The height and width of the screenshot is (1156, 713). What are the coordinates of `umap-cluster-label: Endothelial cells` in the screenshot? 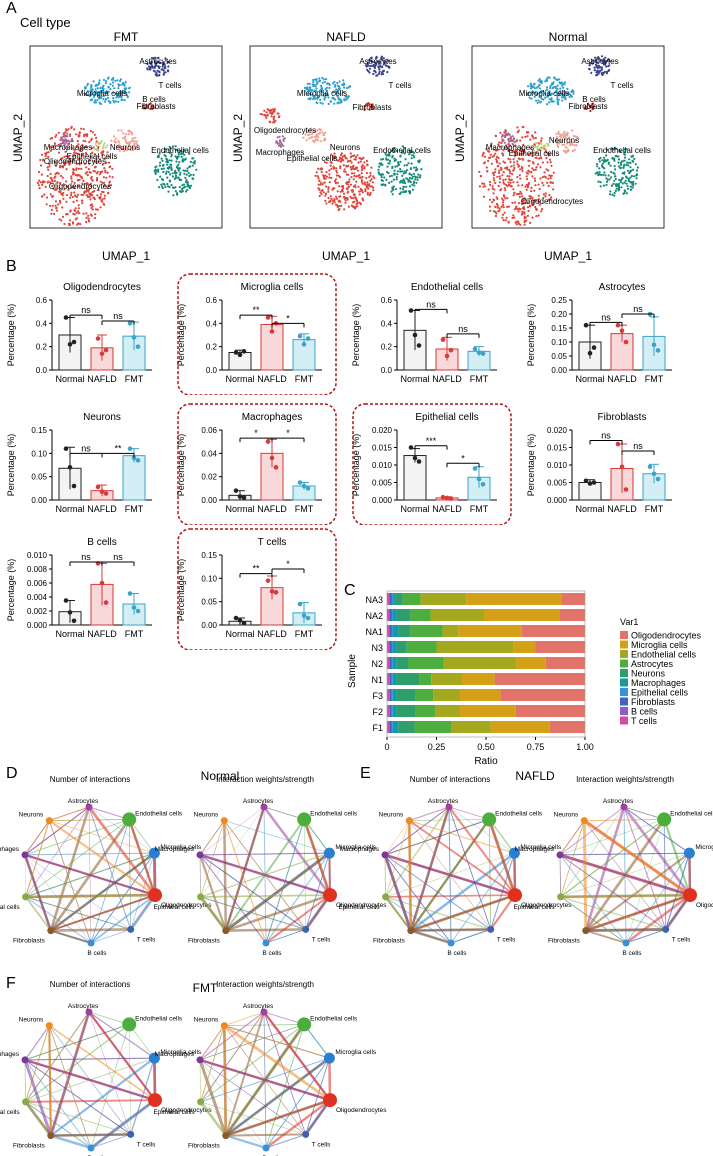 It's located at (402, 150).